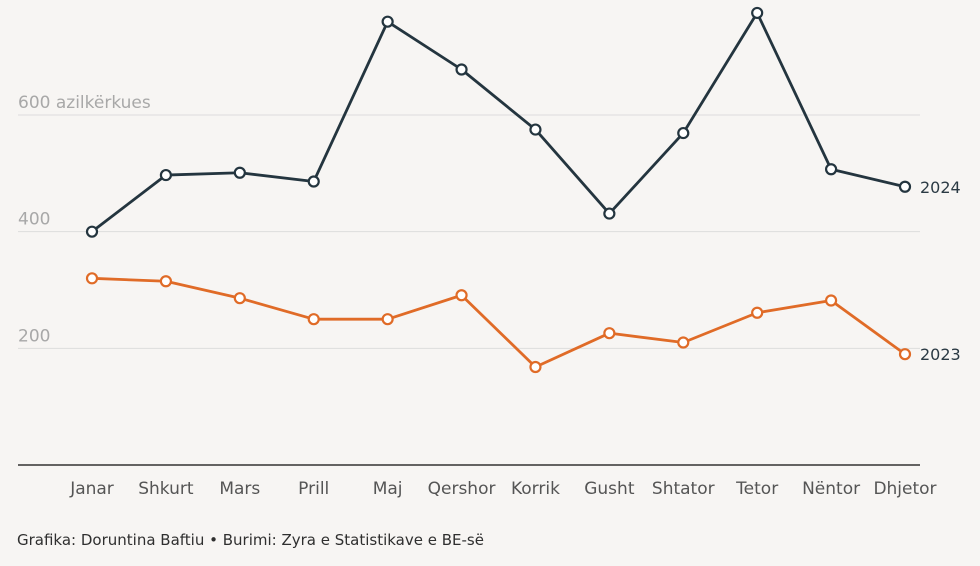 The image size is (980, 566). What do you see at coordinates (535, 489) in the screenshot?
I see `x-tick-label: Korrik` at bounding box center [535, 489].